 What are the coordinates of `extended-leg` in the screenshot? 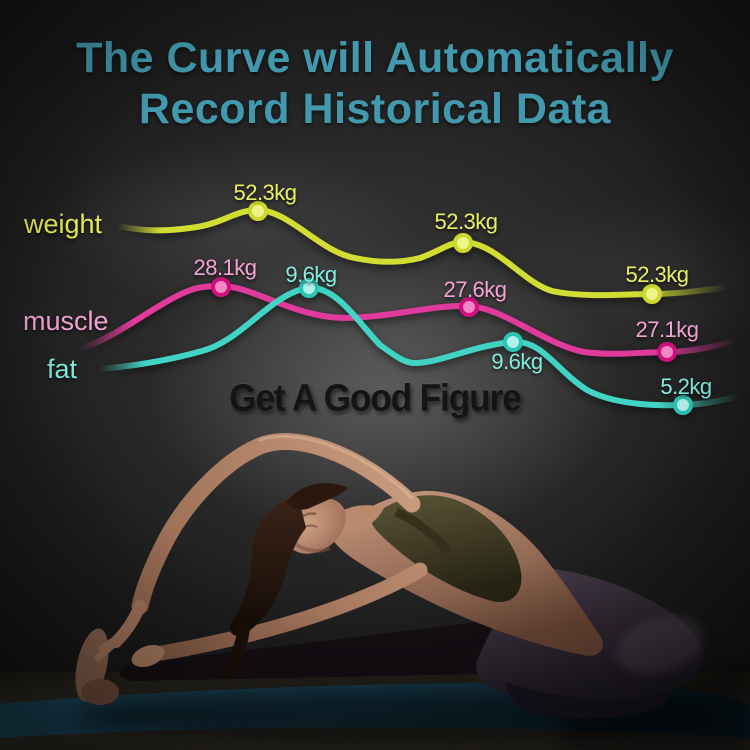 It's located at (358, 645).